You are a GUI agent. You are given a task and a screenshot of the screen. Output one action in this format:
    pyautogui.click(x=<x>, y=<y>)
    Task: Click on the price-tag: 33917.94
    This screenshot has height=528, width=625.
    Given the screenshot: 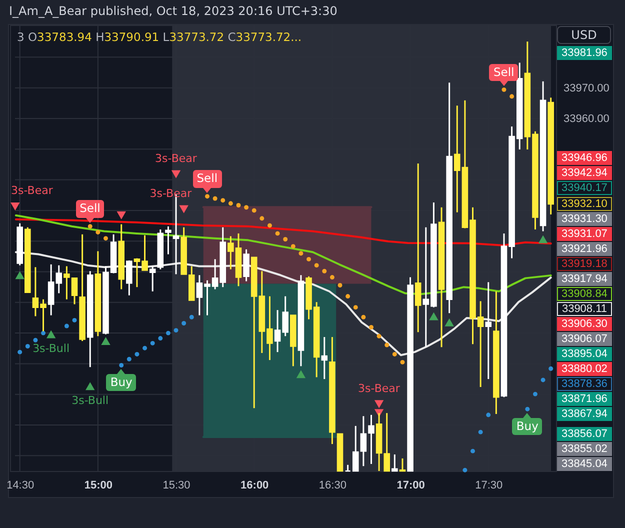 What is the action you would take?
    pyautogui.click(x=584, y=279)
    